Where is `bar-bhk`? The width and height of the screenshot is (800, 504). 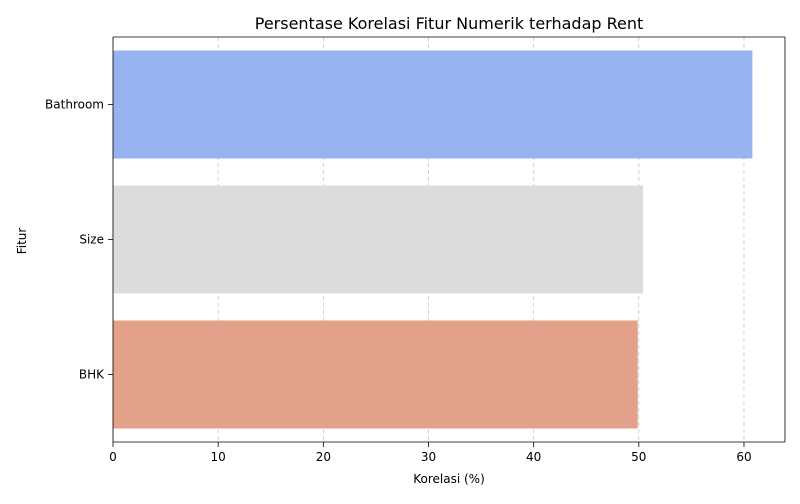 bar-bhk is located at coordinates (375, 374).